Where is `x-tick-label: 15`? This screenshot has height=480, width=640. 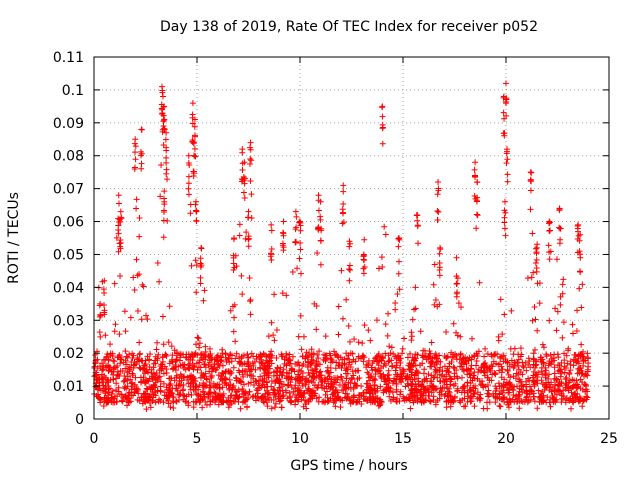
x-tick-label: 15 is located at coordinates (403, 439).